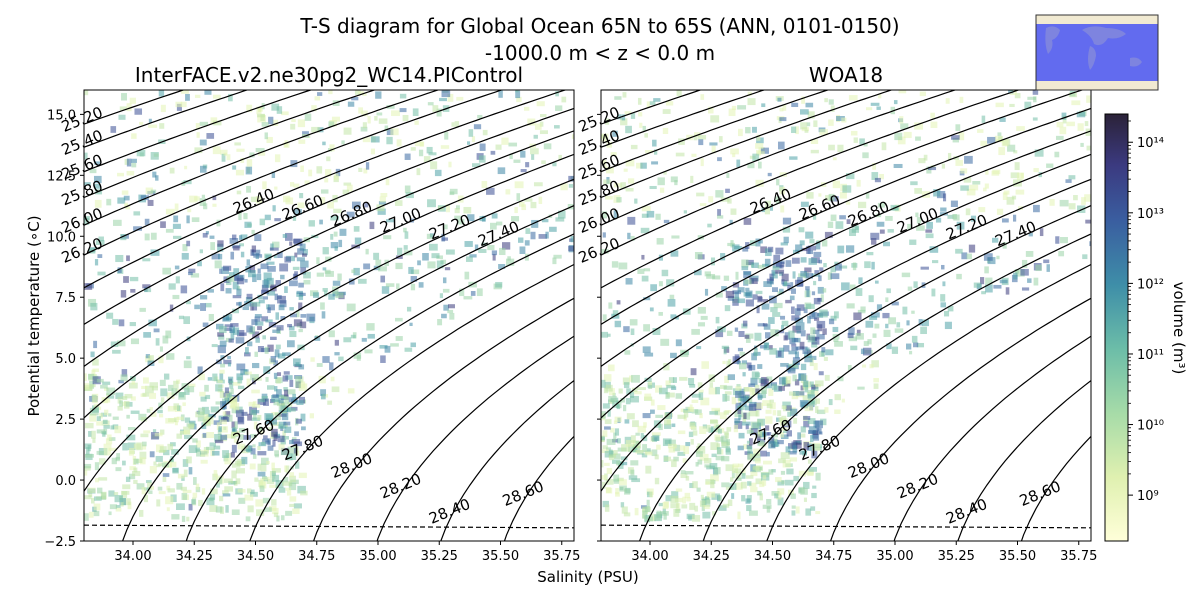 The width and height of the screenshot is (1200, 600). I want to click on contour-label: 28.00, so click(868, 465).